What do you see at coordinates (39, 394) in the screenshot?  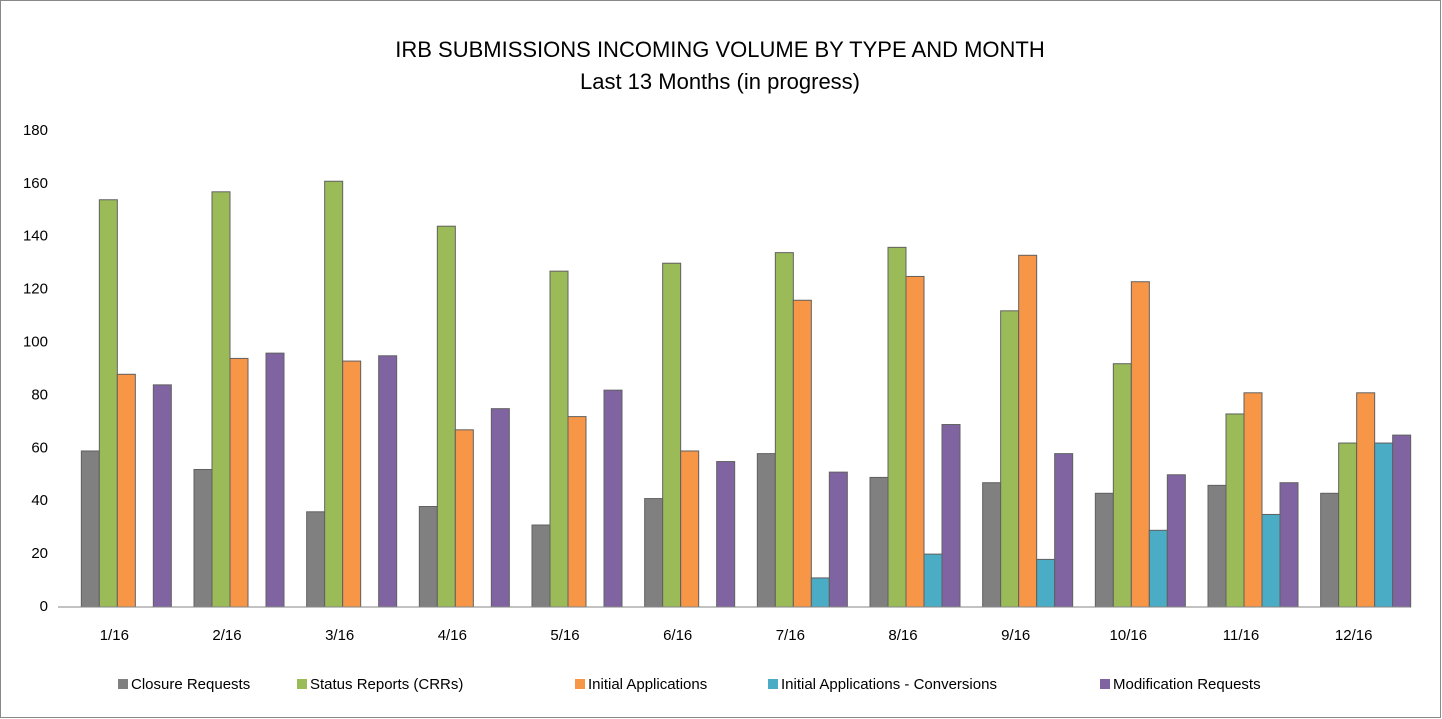 I see `y-tick-label: 80` at bounding box center [39, 394].